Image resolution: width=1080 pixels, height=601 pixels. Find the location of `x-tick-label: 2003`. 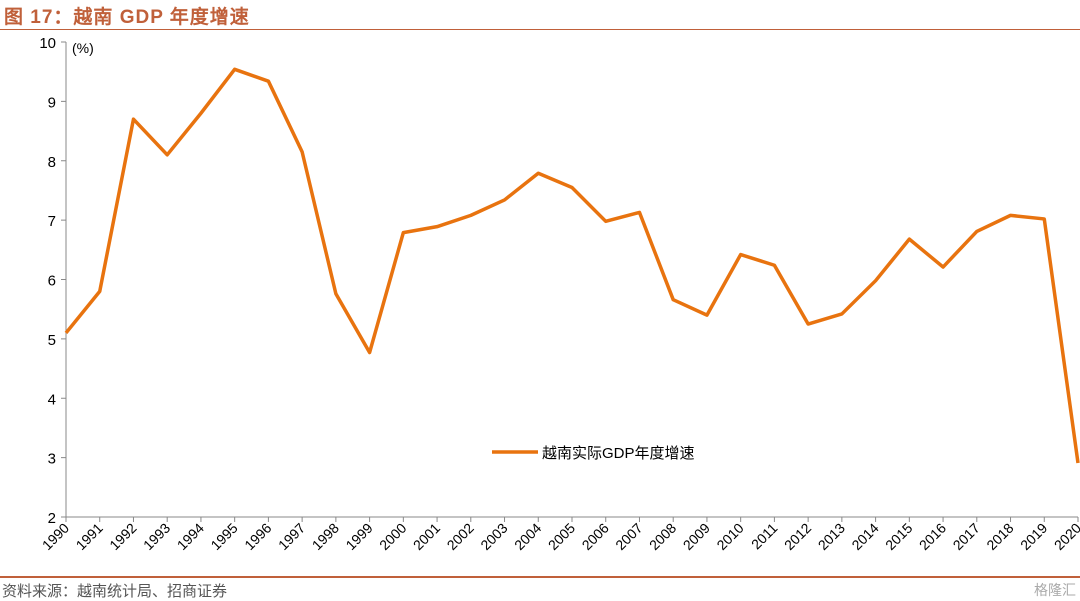

x-tick-label: 2003 is located at coordinates (493, 536).